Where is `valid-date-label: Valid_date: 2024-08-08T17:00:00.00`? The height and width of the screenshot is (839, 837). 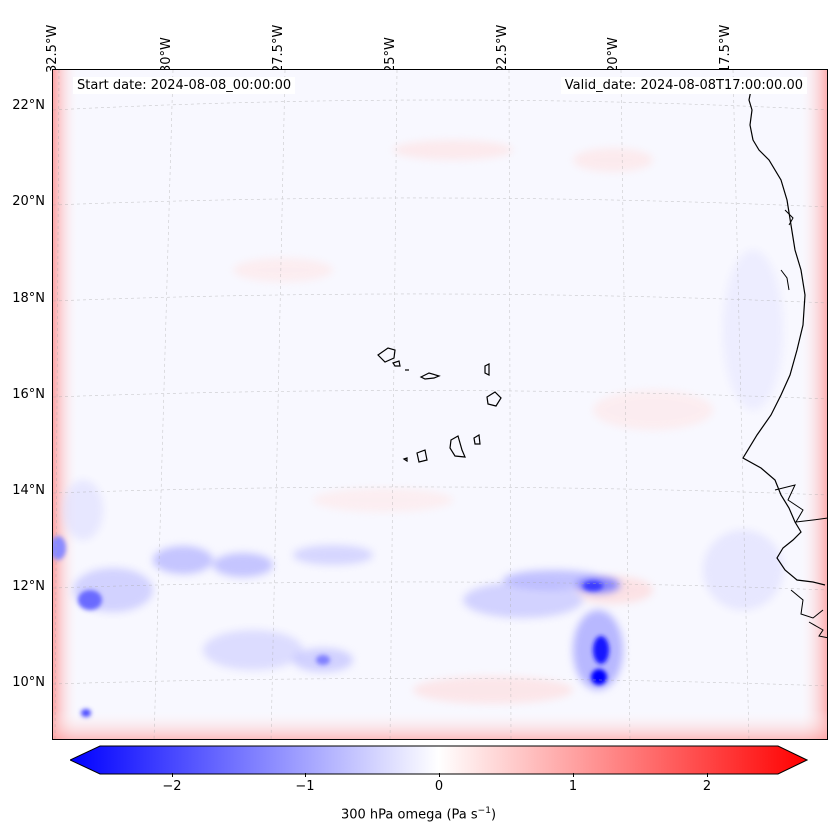 valid-date-label: Valid_date: 2024-08-08T17:00:00.00 is located at coordinates (683, 85).